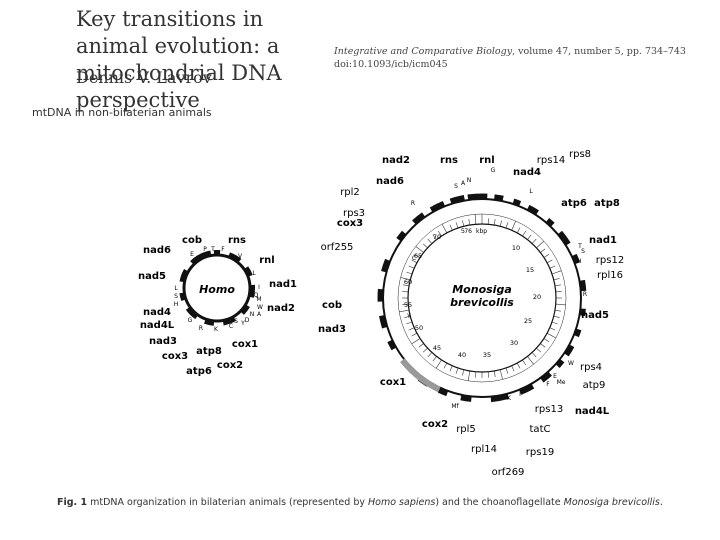  I want to click on homo-label: Homo, so click(217, 289).